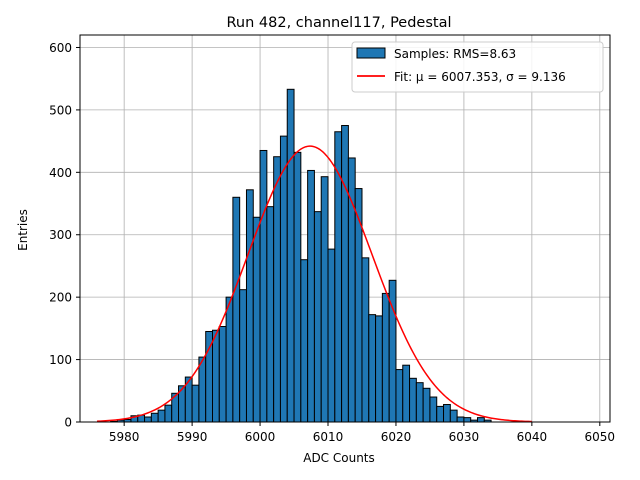  What do you see at coordinates (60, 298) in the screenshot?
I see `y-tick-label: 200` at bounding box center [60, 298].